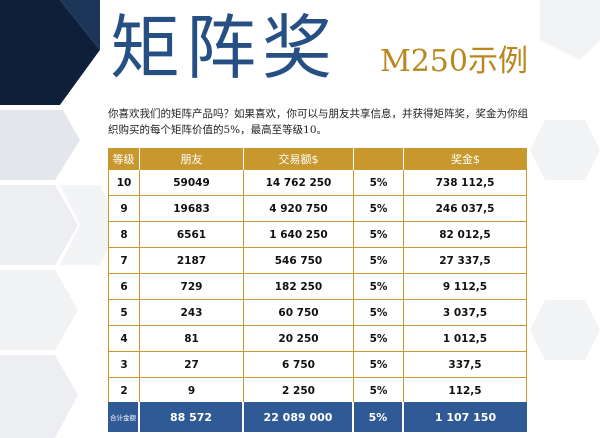  I want to click on table-row: 5 243 60 750 5% 3 037,5, so click(317, 313).